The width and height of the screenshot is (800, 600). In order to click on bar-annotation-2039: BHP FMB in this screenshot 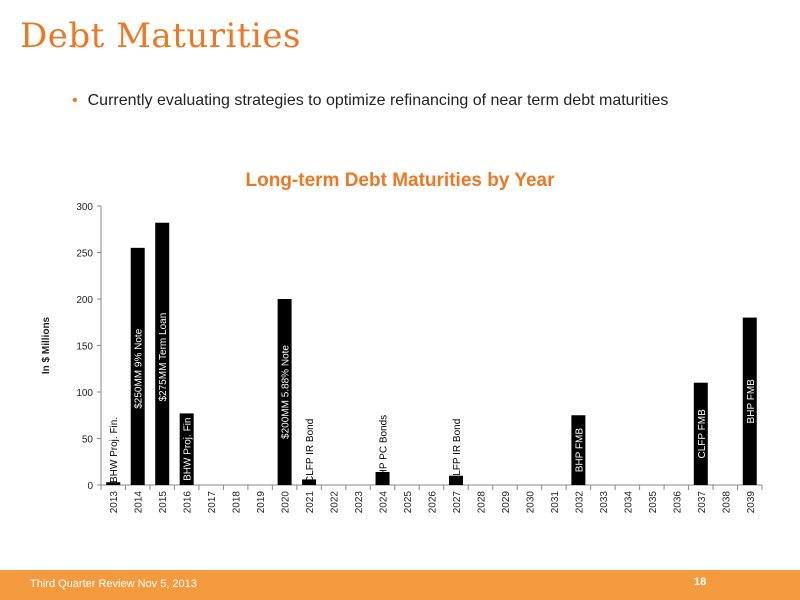, I will do `click(751, 401)`.